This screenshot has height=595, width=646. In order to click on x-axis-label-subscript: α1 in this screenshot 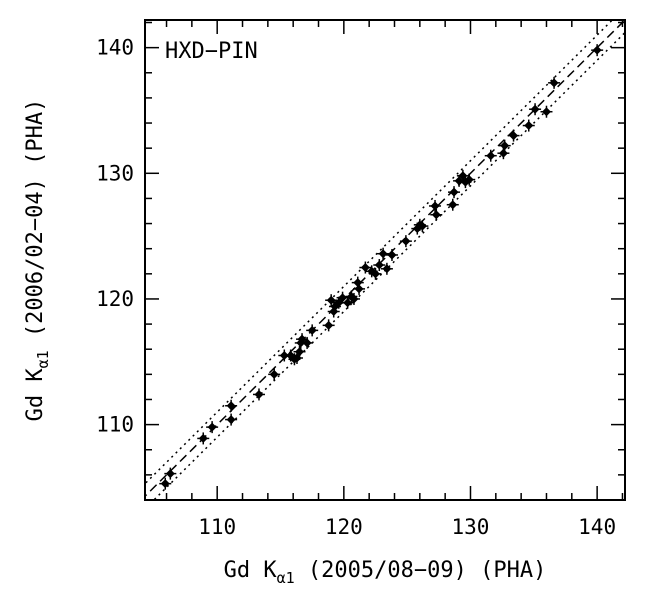, I will do `click(286, 578)`.